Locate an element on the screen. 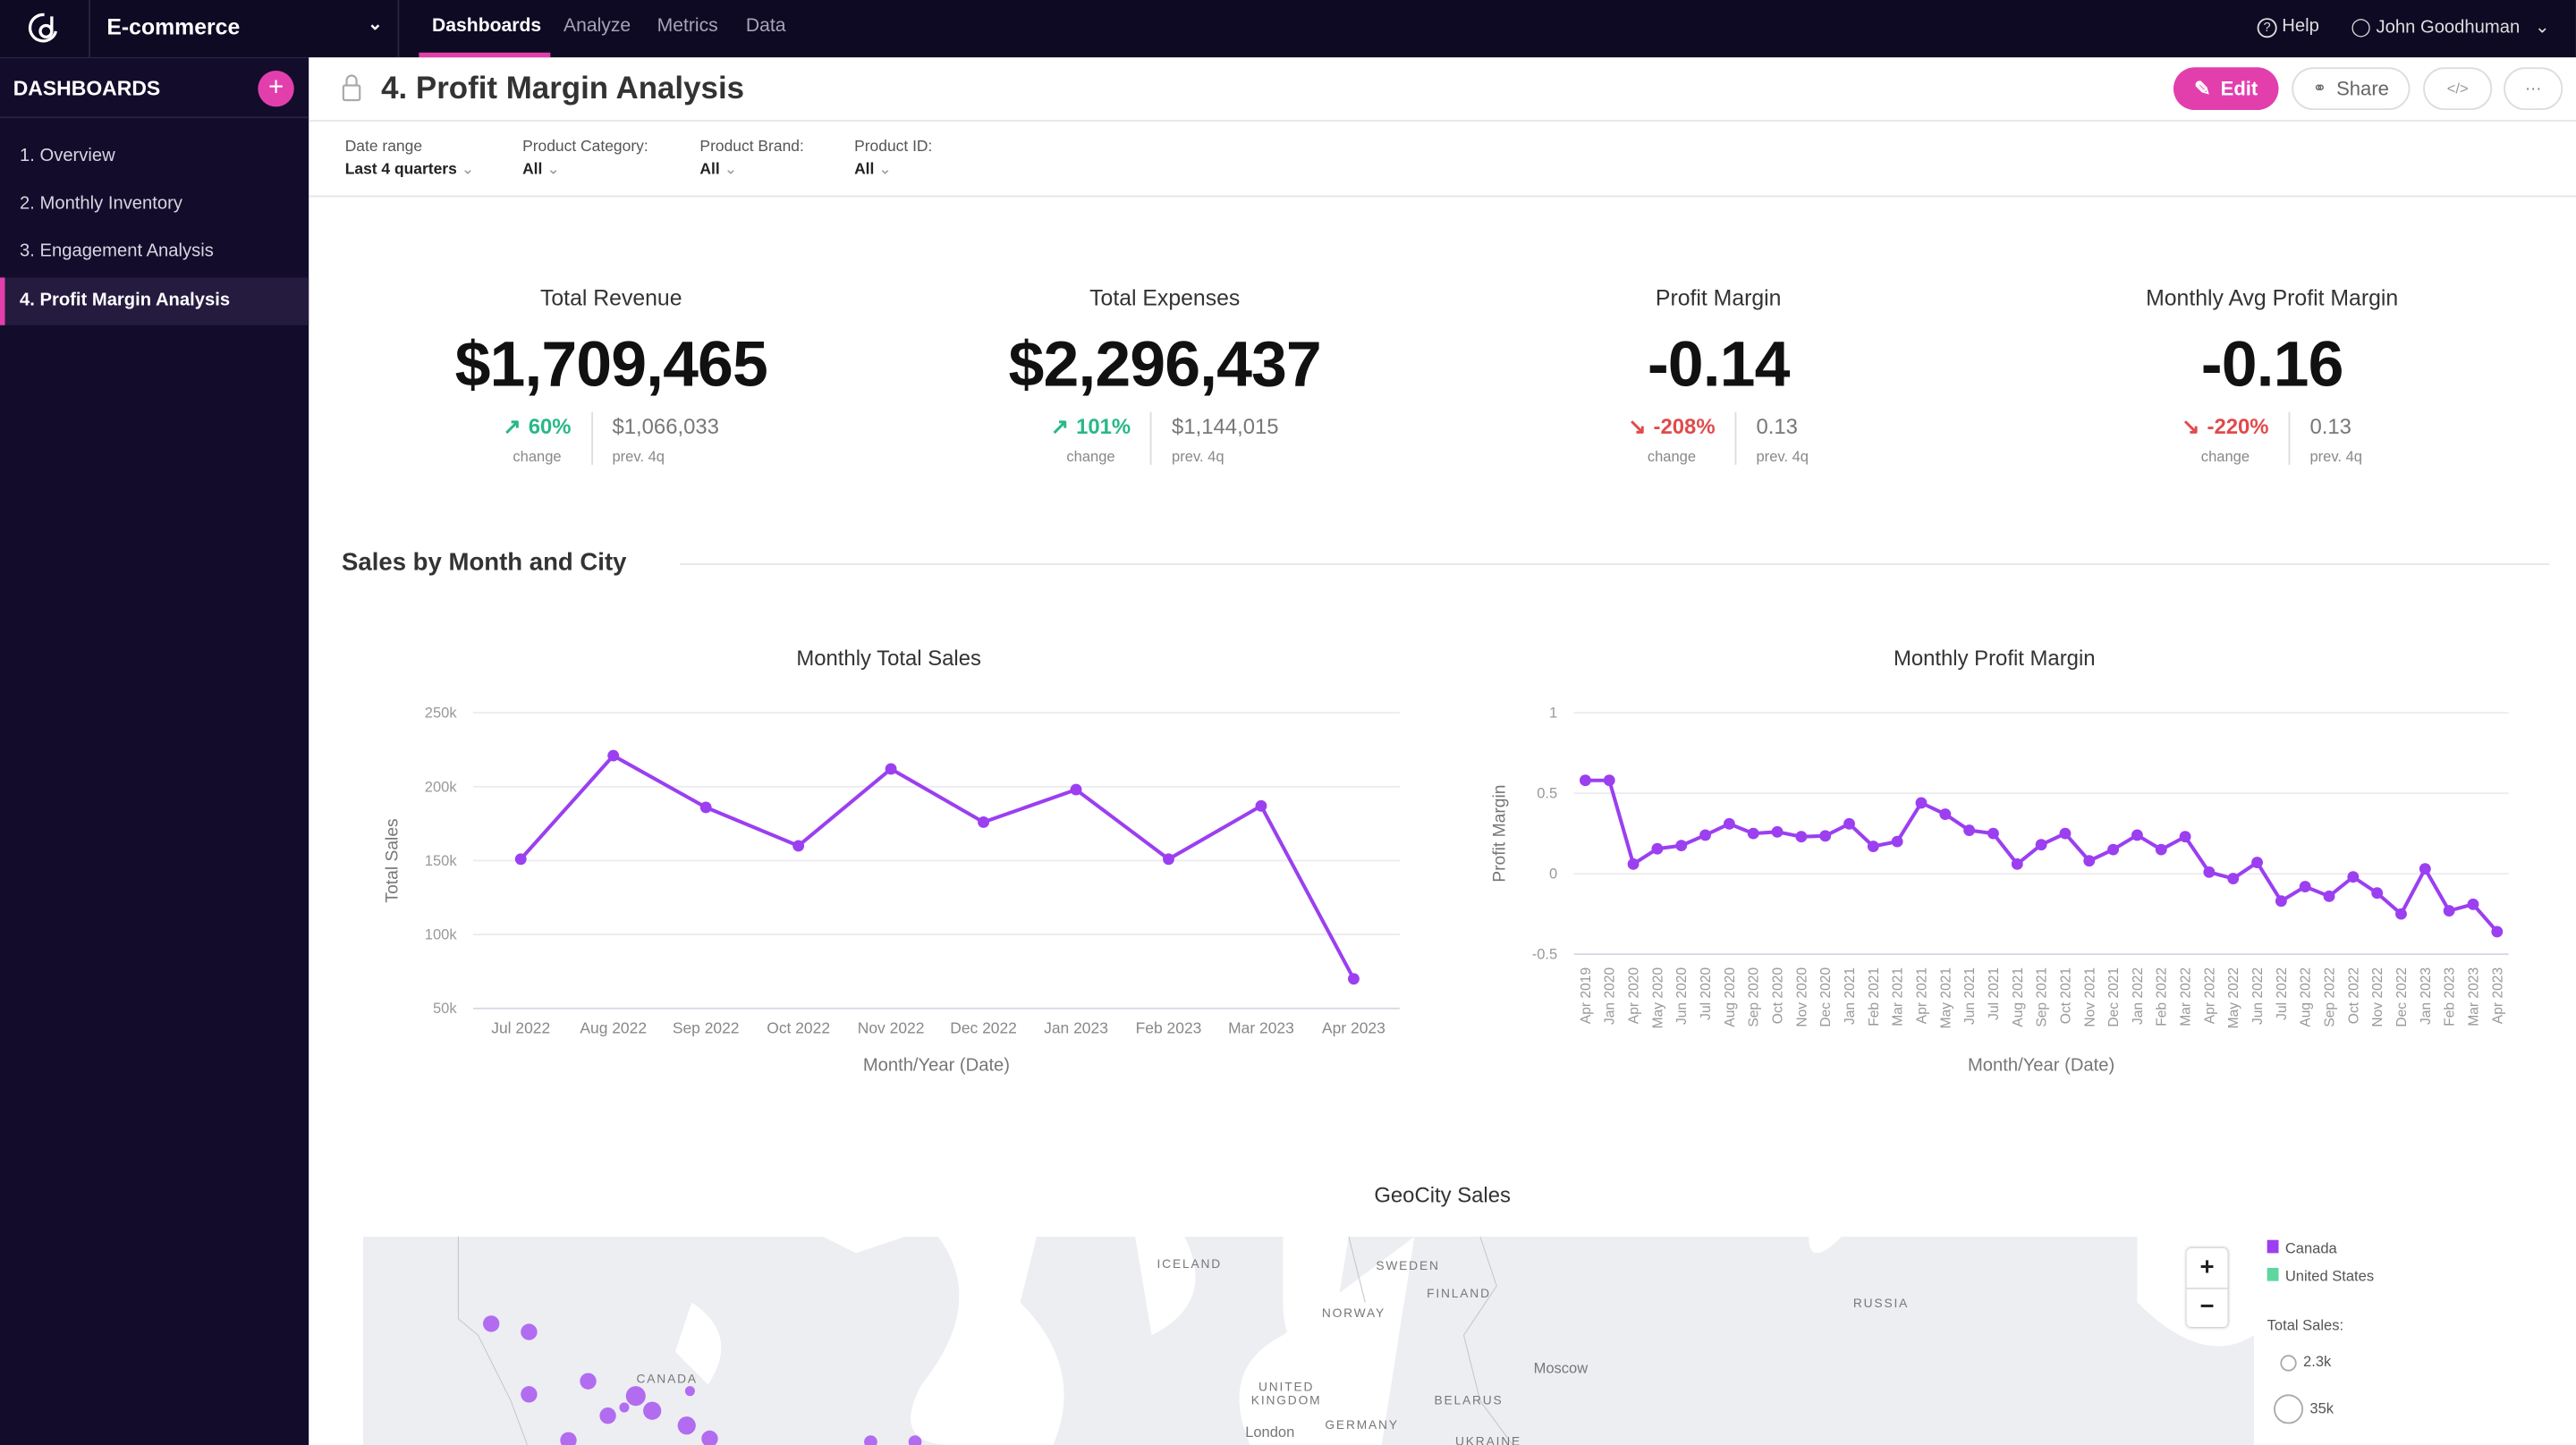 This screenshot has width=2576, height=1445. tab-dashboards: Dashboards is located at coordinates (487, 26).